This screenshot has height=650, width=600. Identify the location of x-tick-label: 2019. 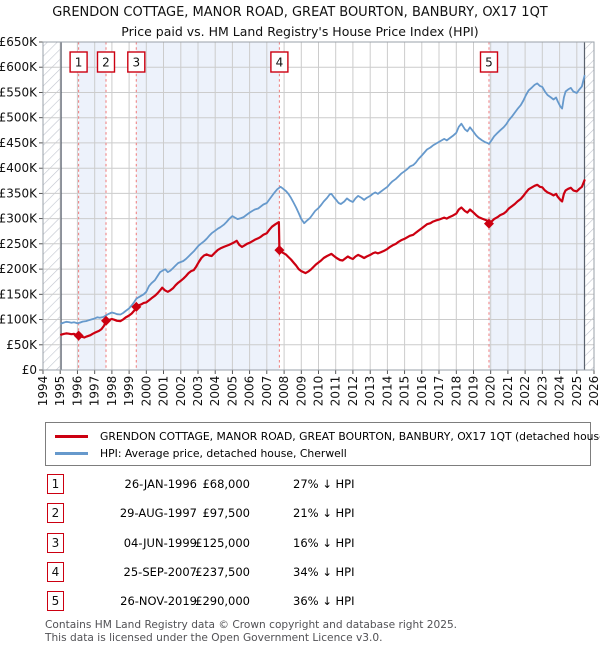
(474, 391).